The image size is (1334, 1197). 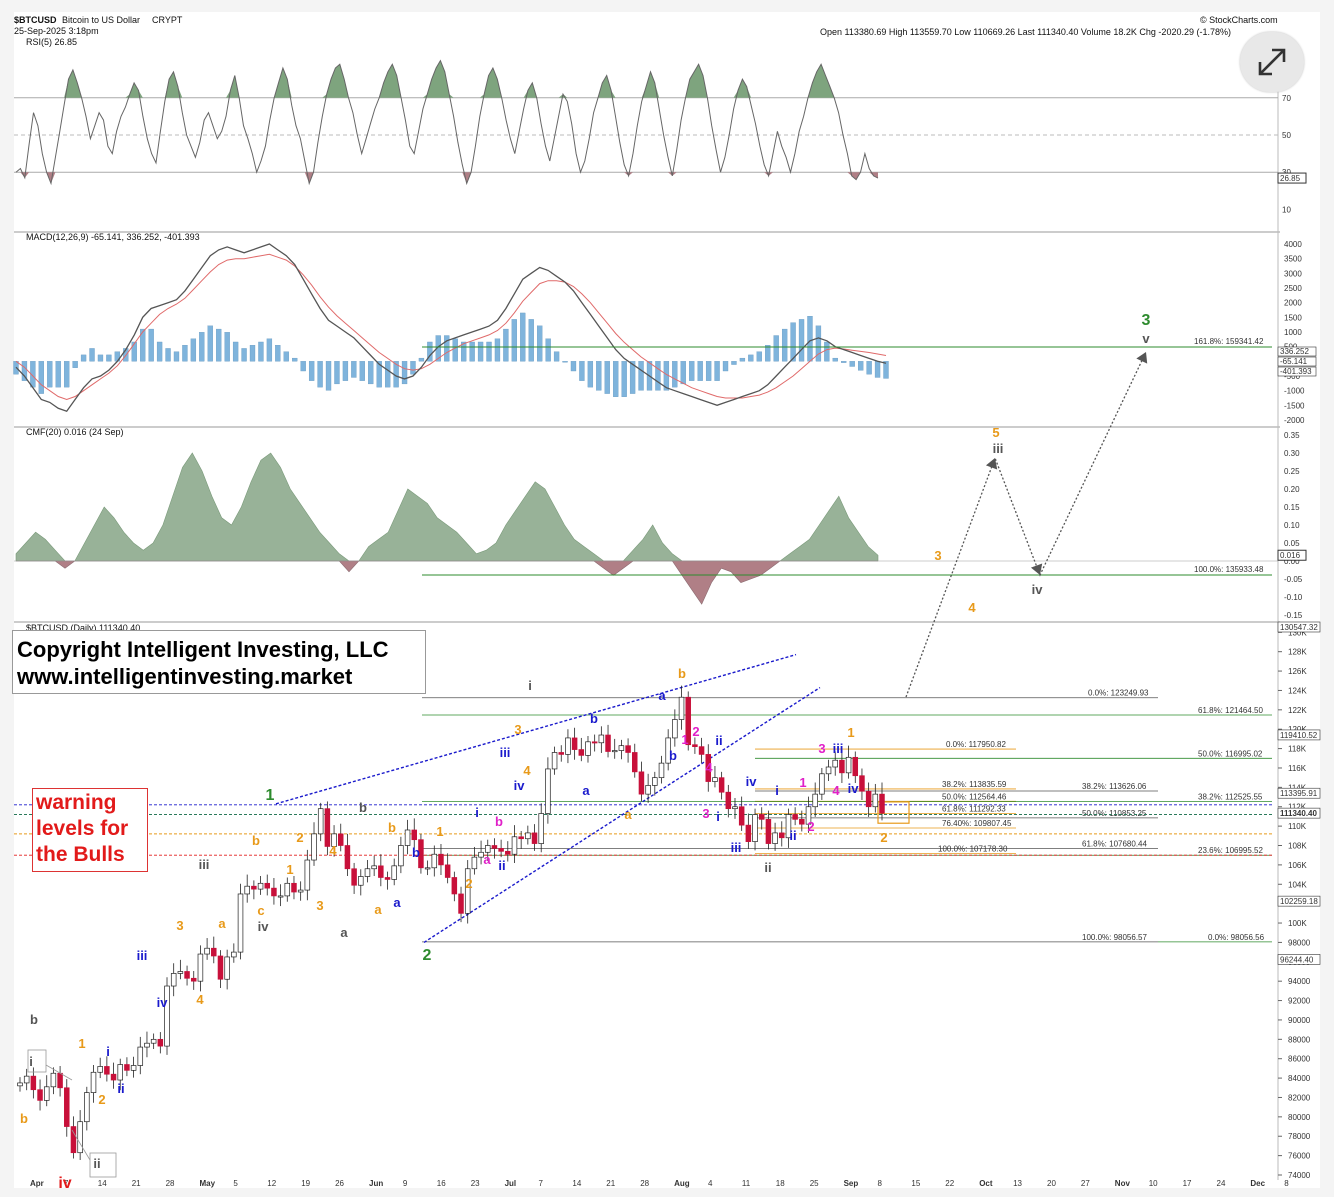 What do you see at coordinates (1114, 813) in the screenshot?
I see `fib-level-label: 50.0%: 110853.25` at bounding box center [1114, 813].